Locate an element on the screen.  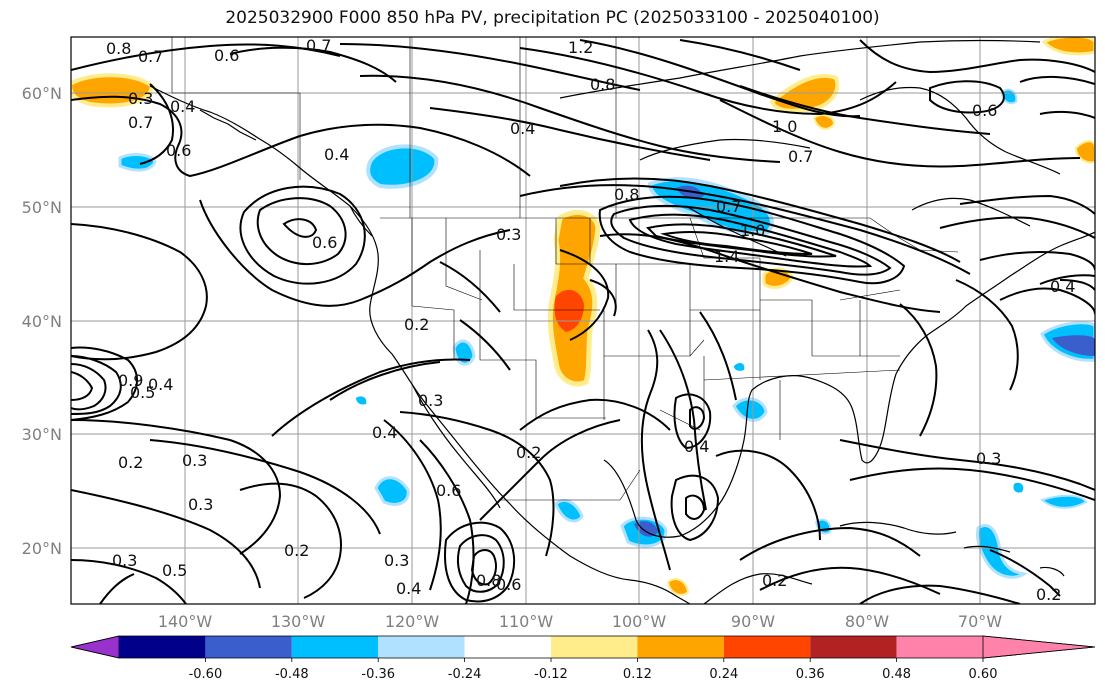
longitude-label: 100°W is located at coordinates (639, 621).